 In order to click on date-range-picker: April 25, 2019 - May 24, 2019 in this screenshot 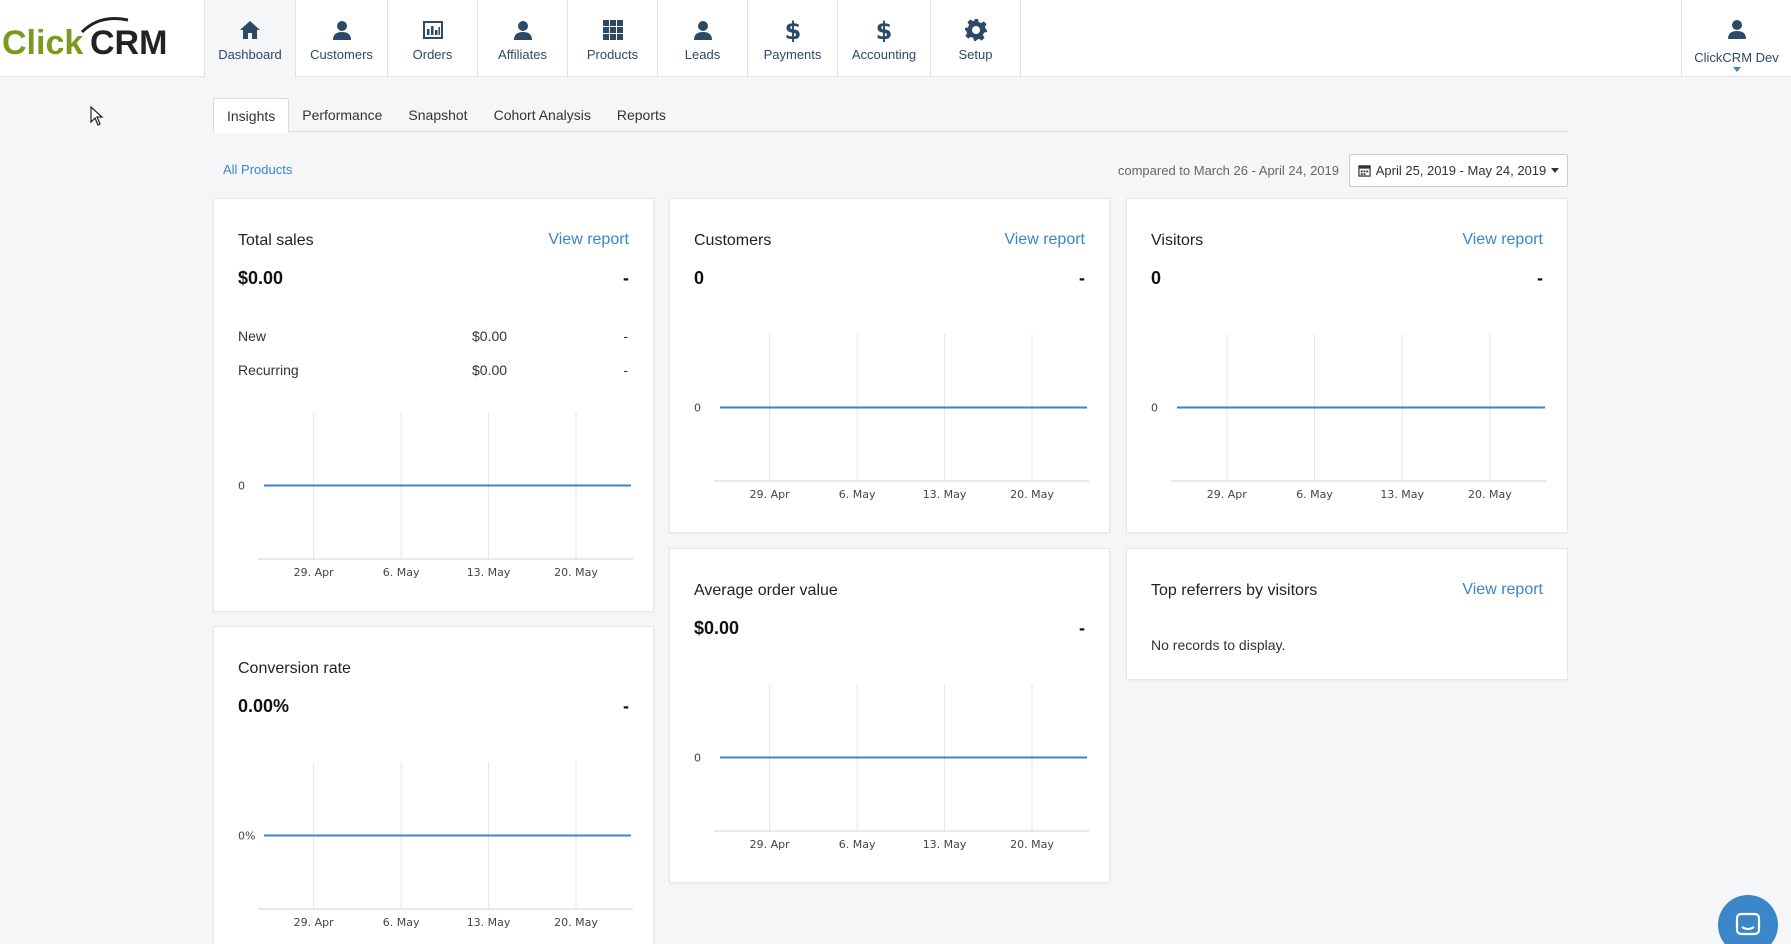, I will do `click(1458, 170)`.